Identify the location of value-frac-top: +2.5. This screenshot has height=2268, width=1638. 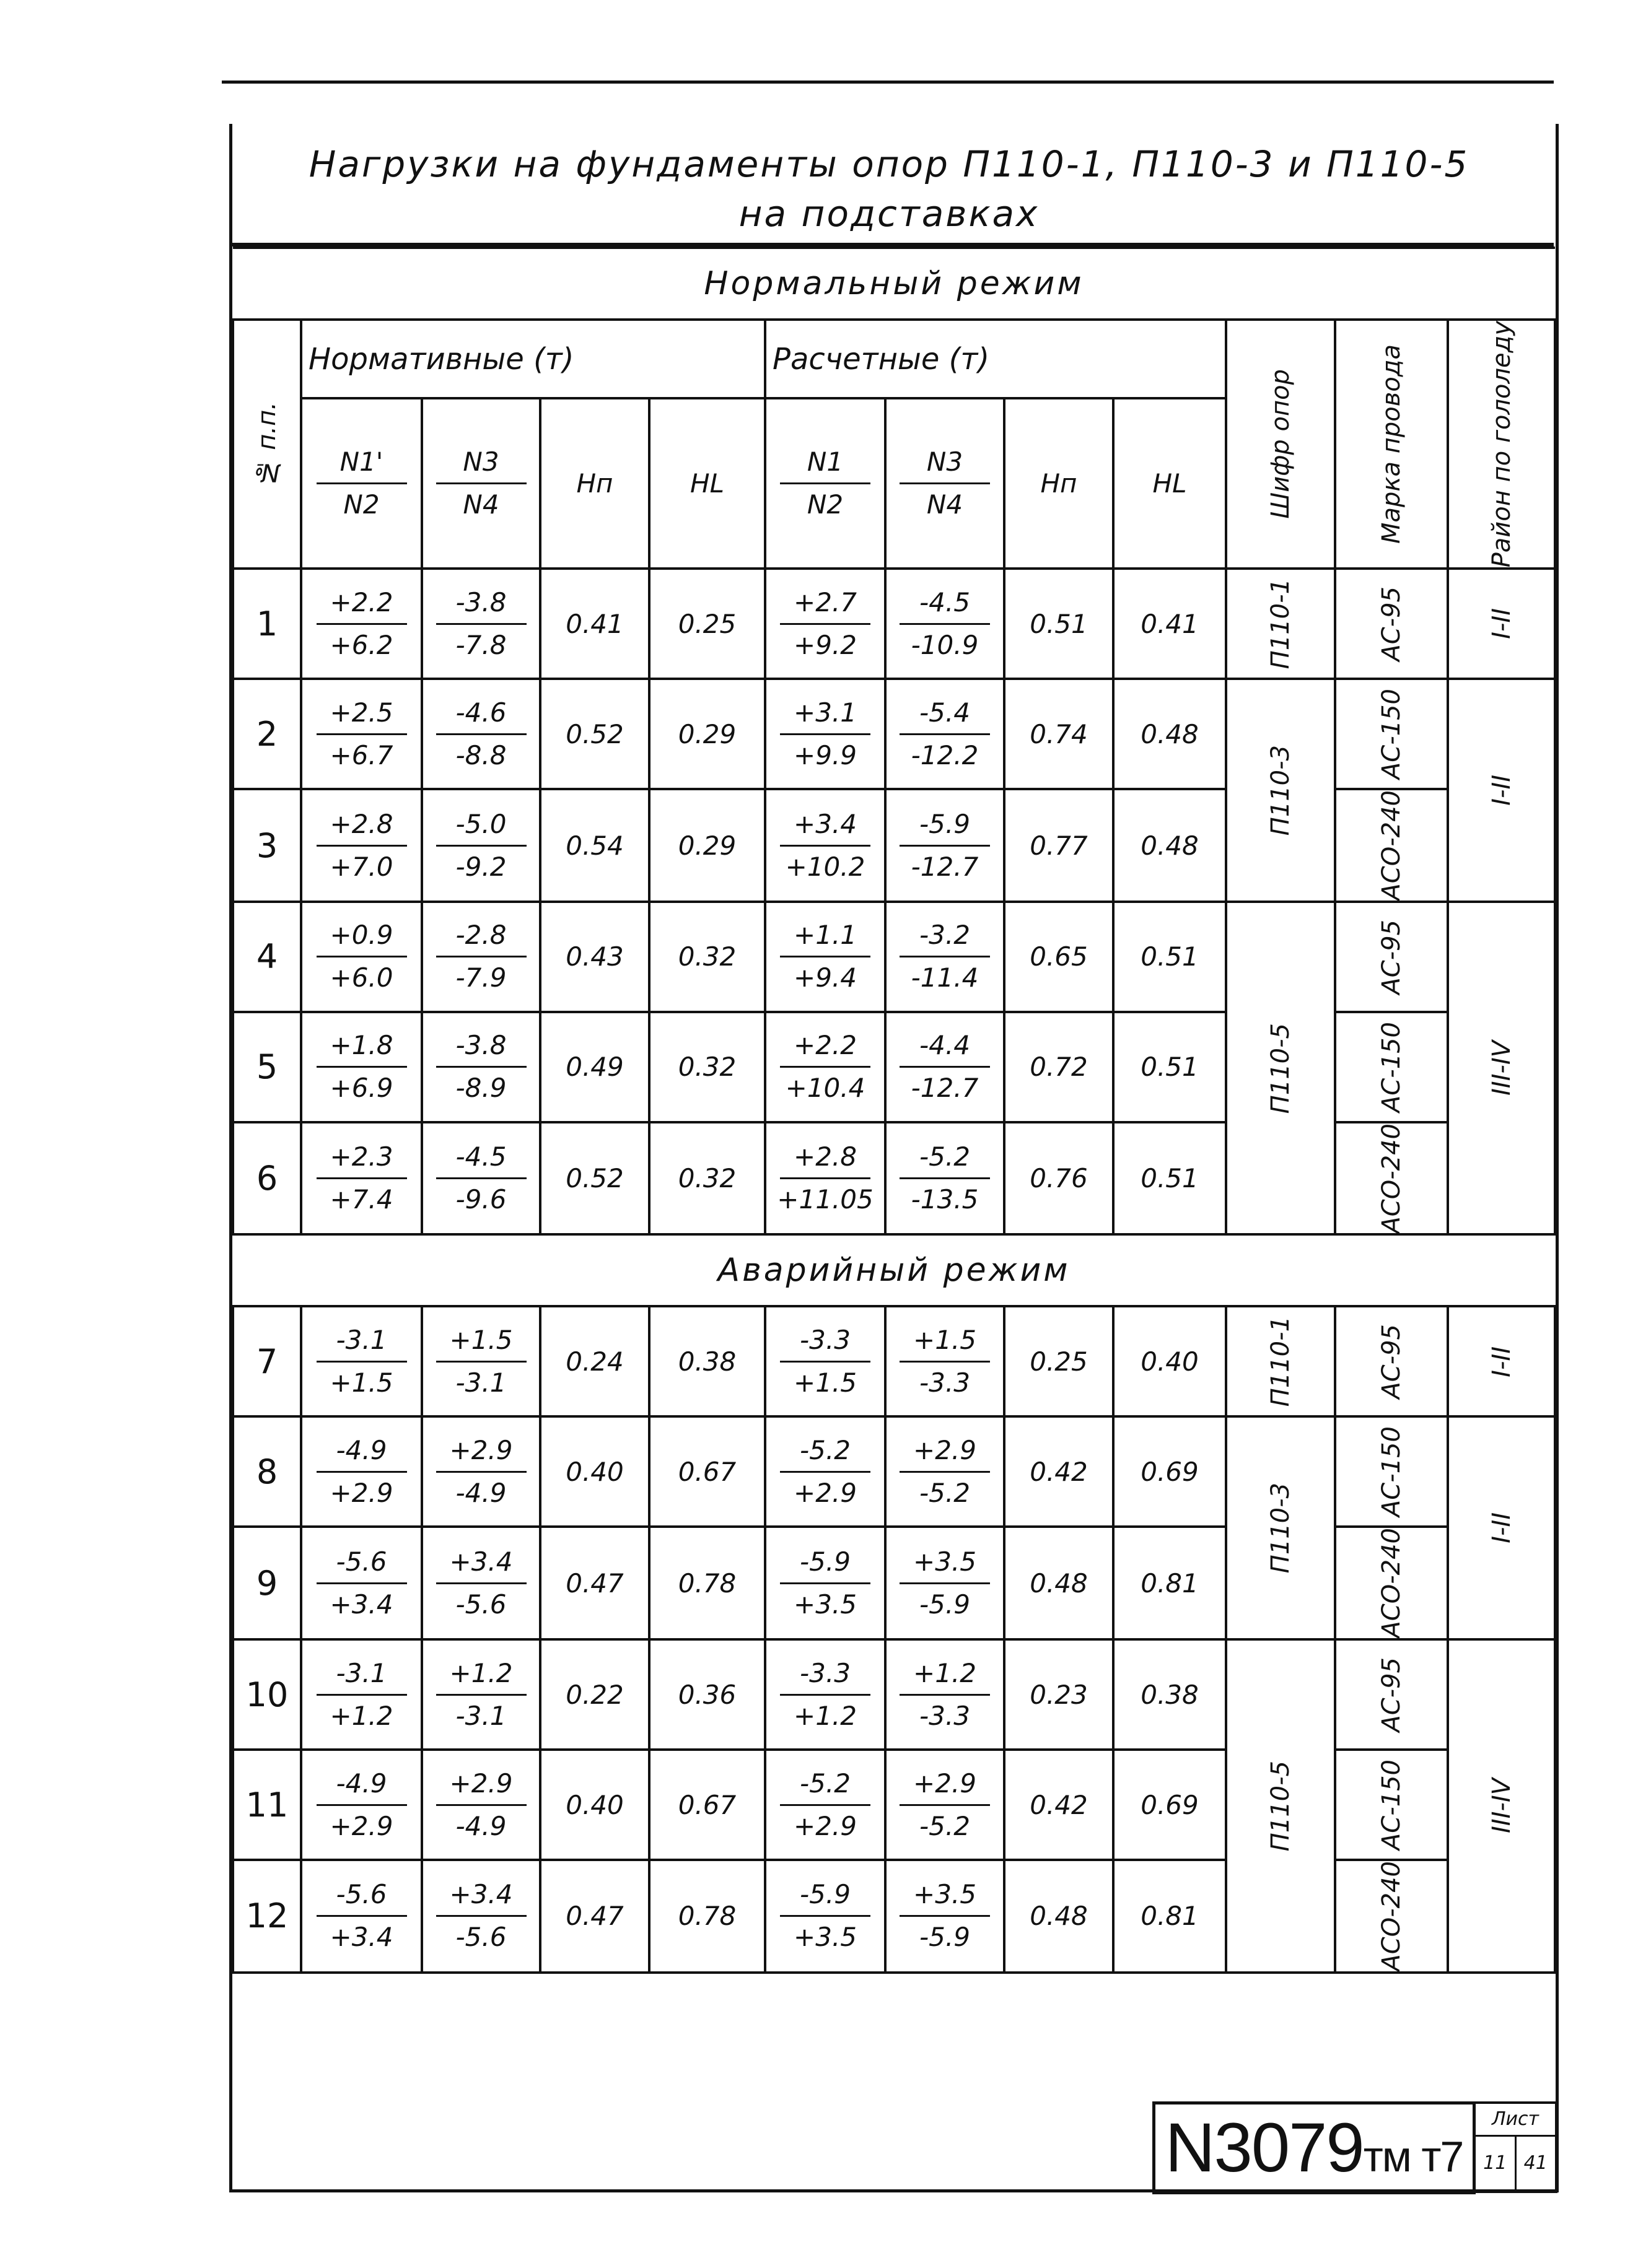
(361, 713).